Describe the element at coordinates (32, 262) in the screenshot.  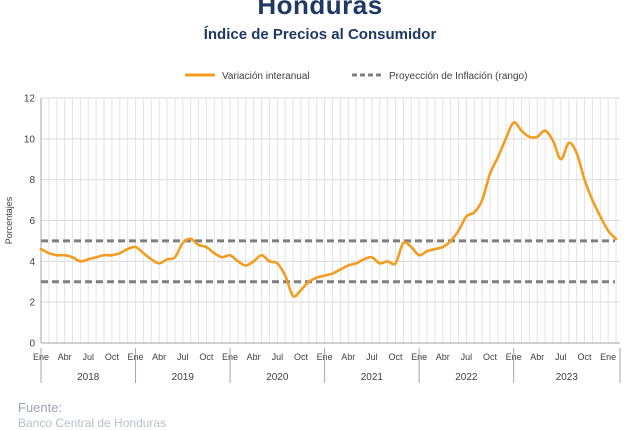
I see `y-tick-label: 4` at that location.